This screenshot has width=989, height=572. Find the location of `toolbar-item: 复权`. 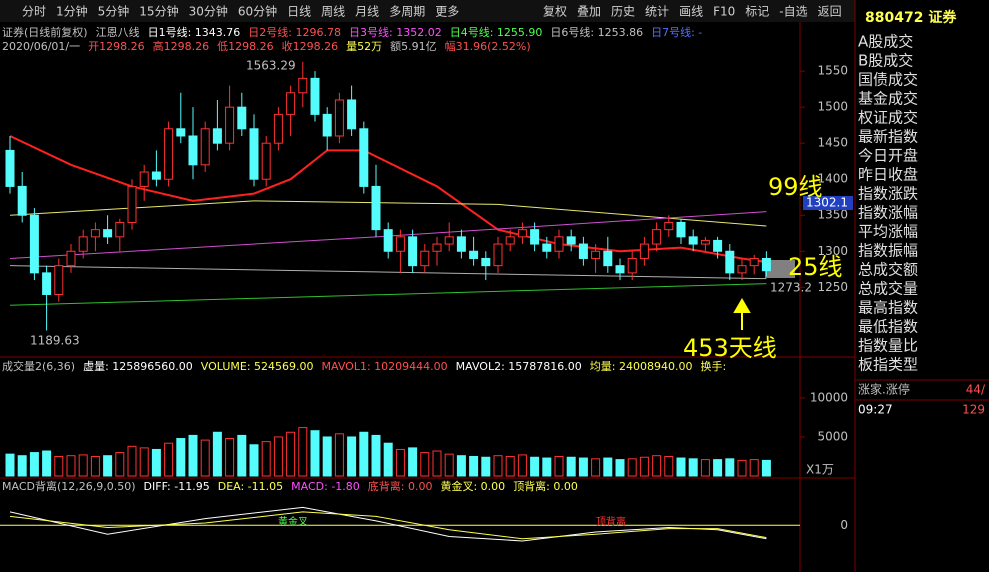

toolbar-item: 复权 is located at coordinates (555, 12).